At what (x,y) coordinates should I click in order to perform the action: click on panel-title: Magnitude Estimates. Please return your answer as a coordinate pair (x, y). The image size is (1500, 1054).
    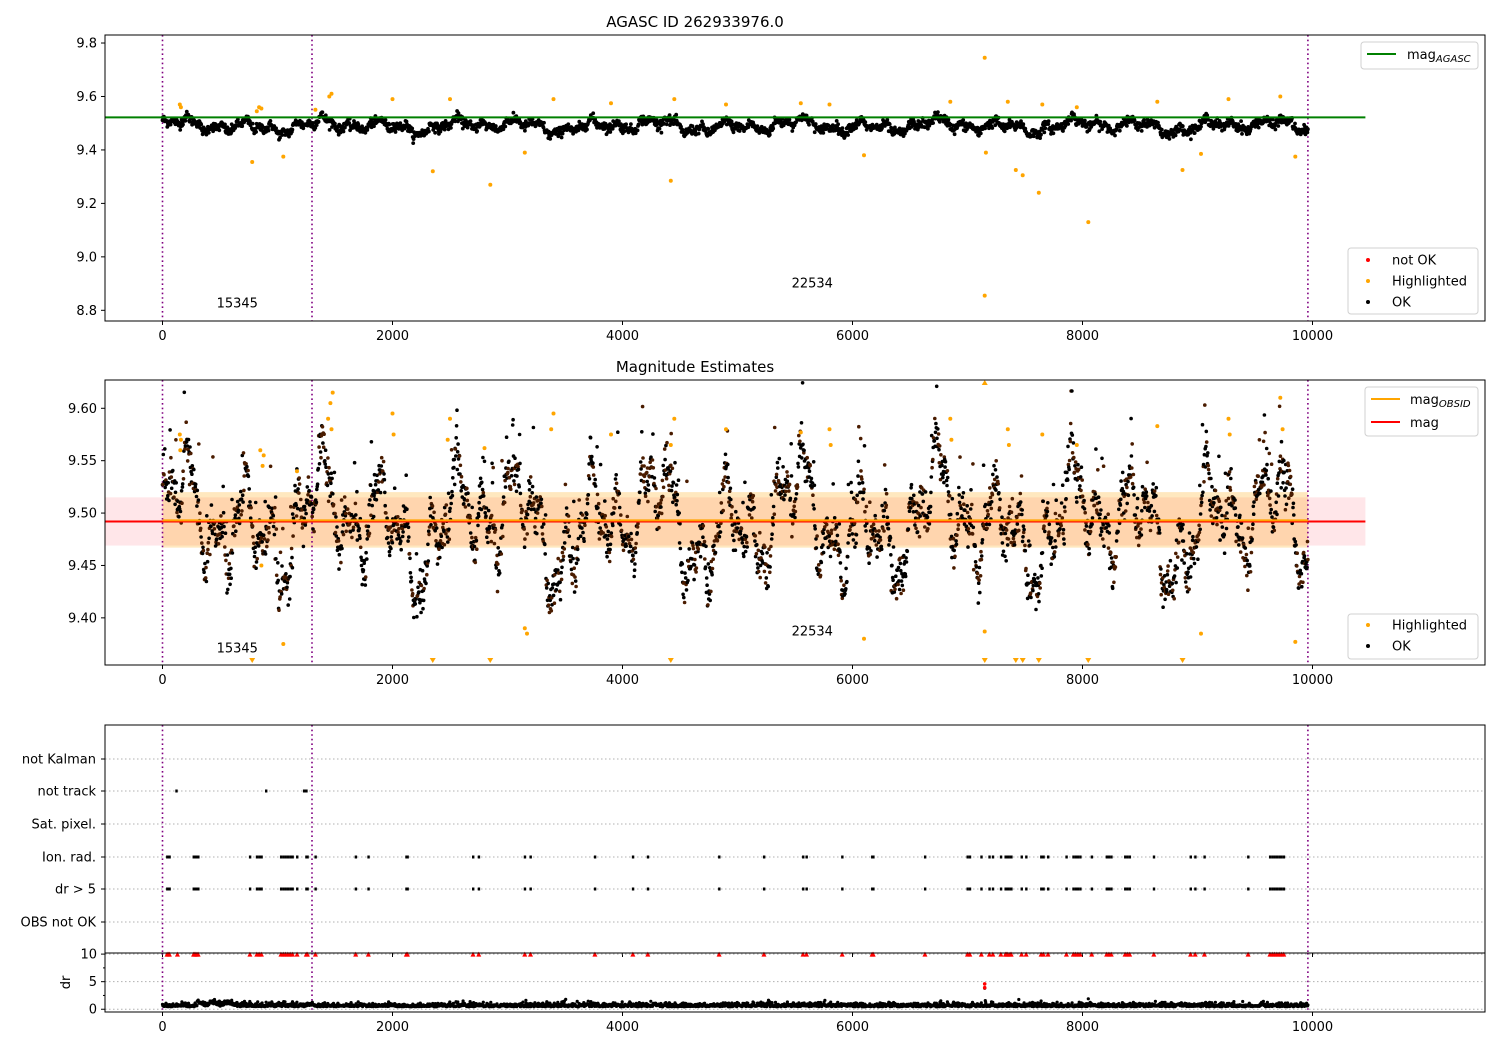
    Looking at the image, I should click on (695, 367).